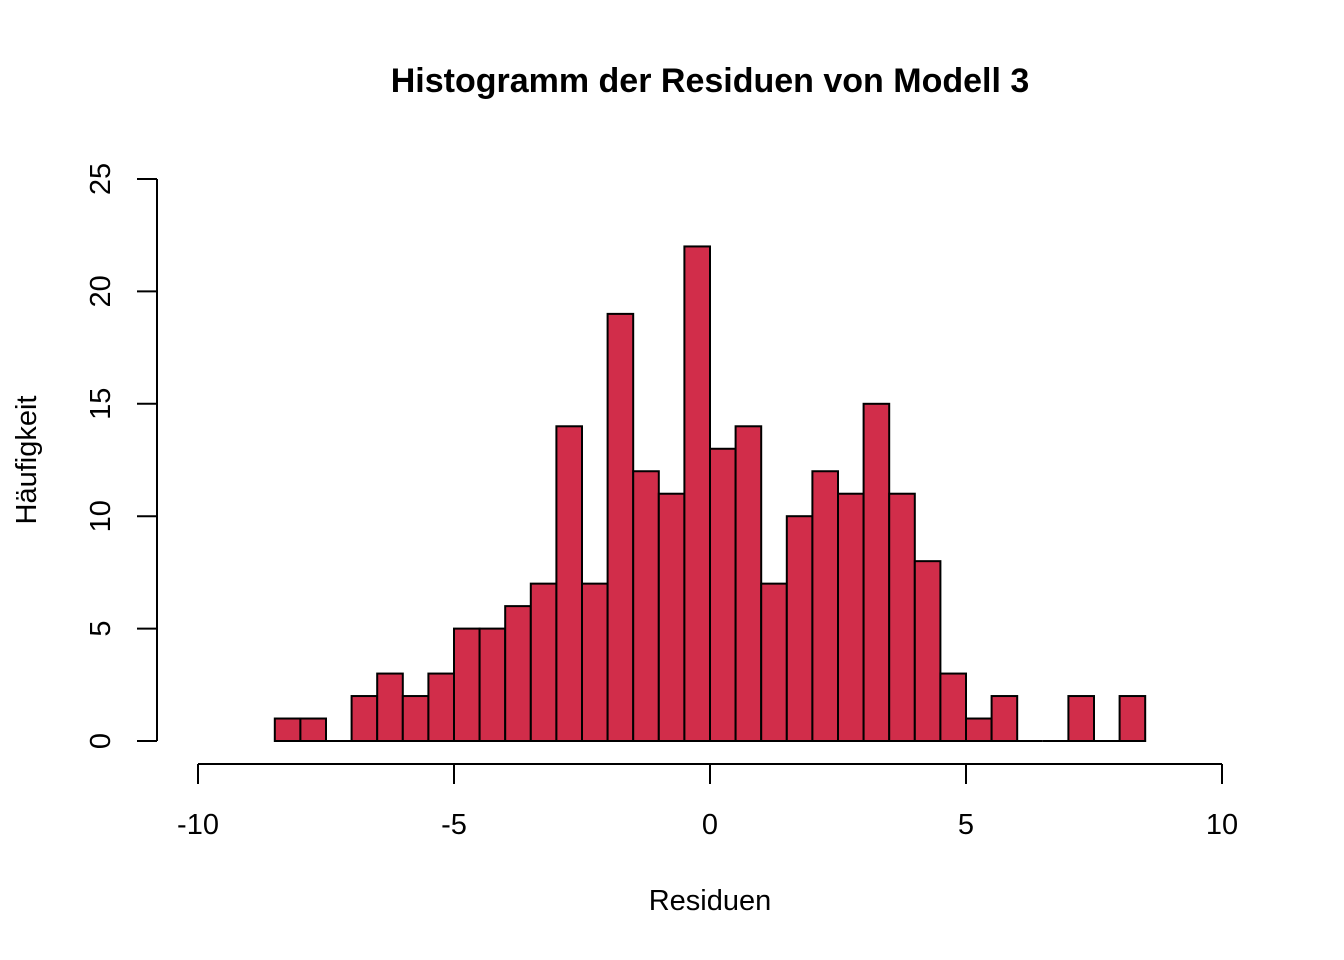 The height and width of the screenshot is (960, 1344). I want to click on x-axis-label: Residuen, so click(710, 901).